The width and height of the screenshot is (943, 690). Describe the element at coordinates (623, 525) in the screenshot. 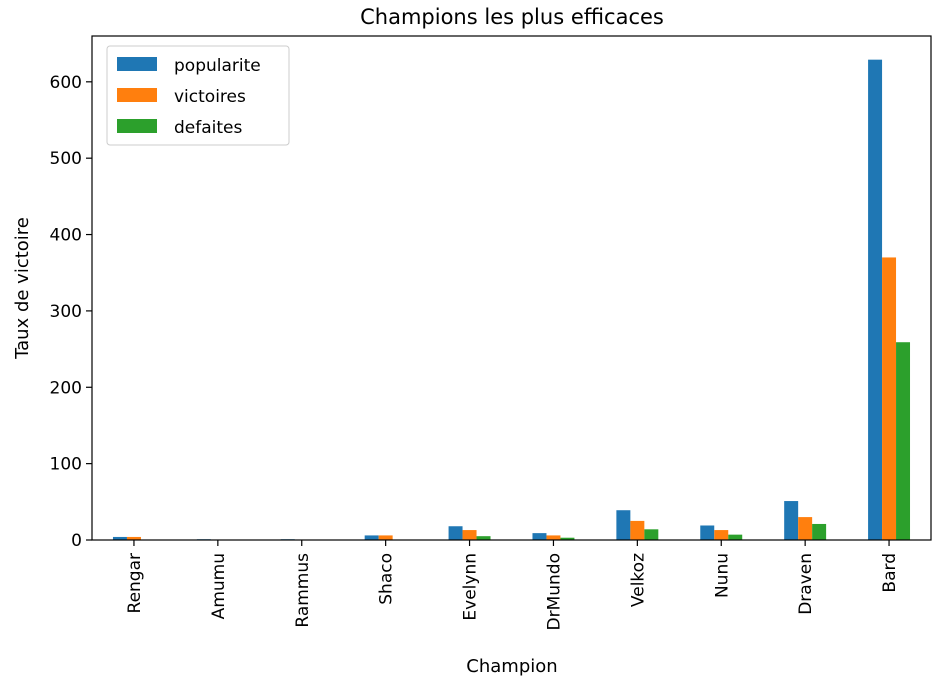

I see `bar-popularite-Velkoz` at that location.